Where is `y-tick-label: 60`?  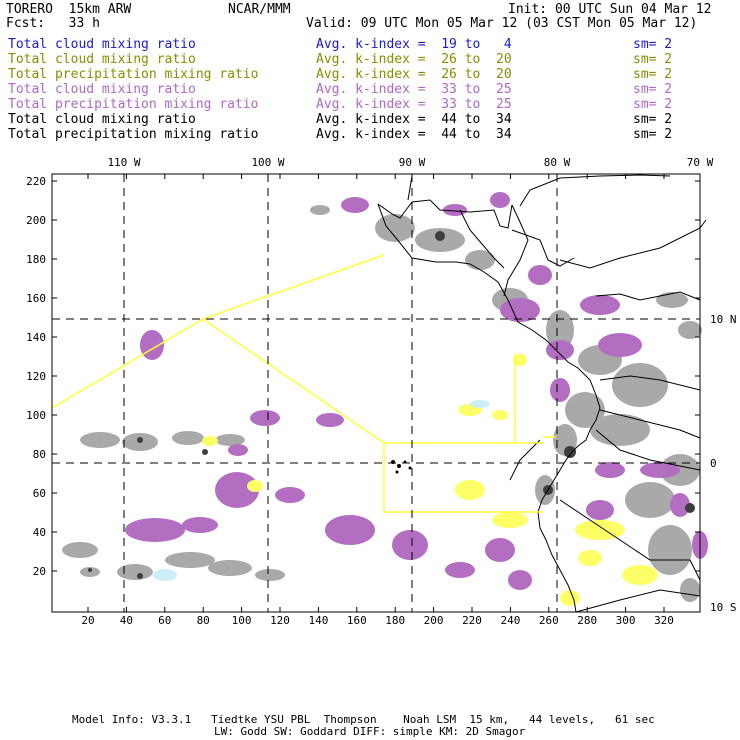 y-tick-label: 60 is located at coordinates (39, 493).